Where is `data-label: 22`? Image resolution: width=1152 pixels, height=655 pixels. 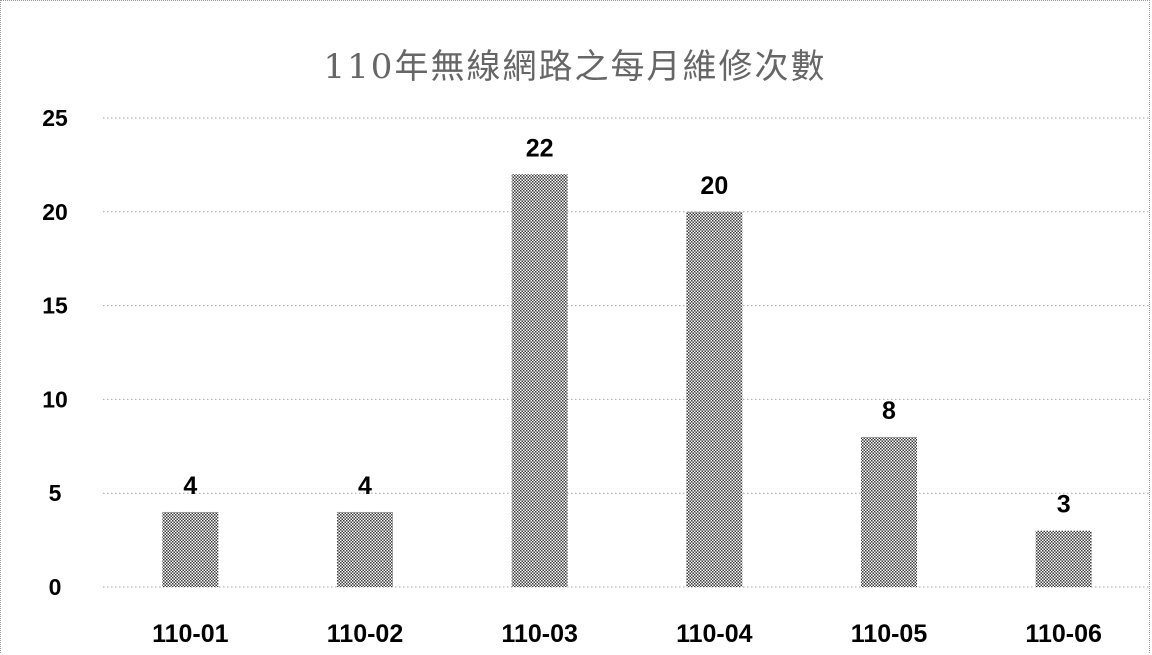 data-label: 22 is located at coordinates (540, 148).